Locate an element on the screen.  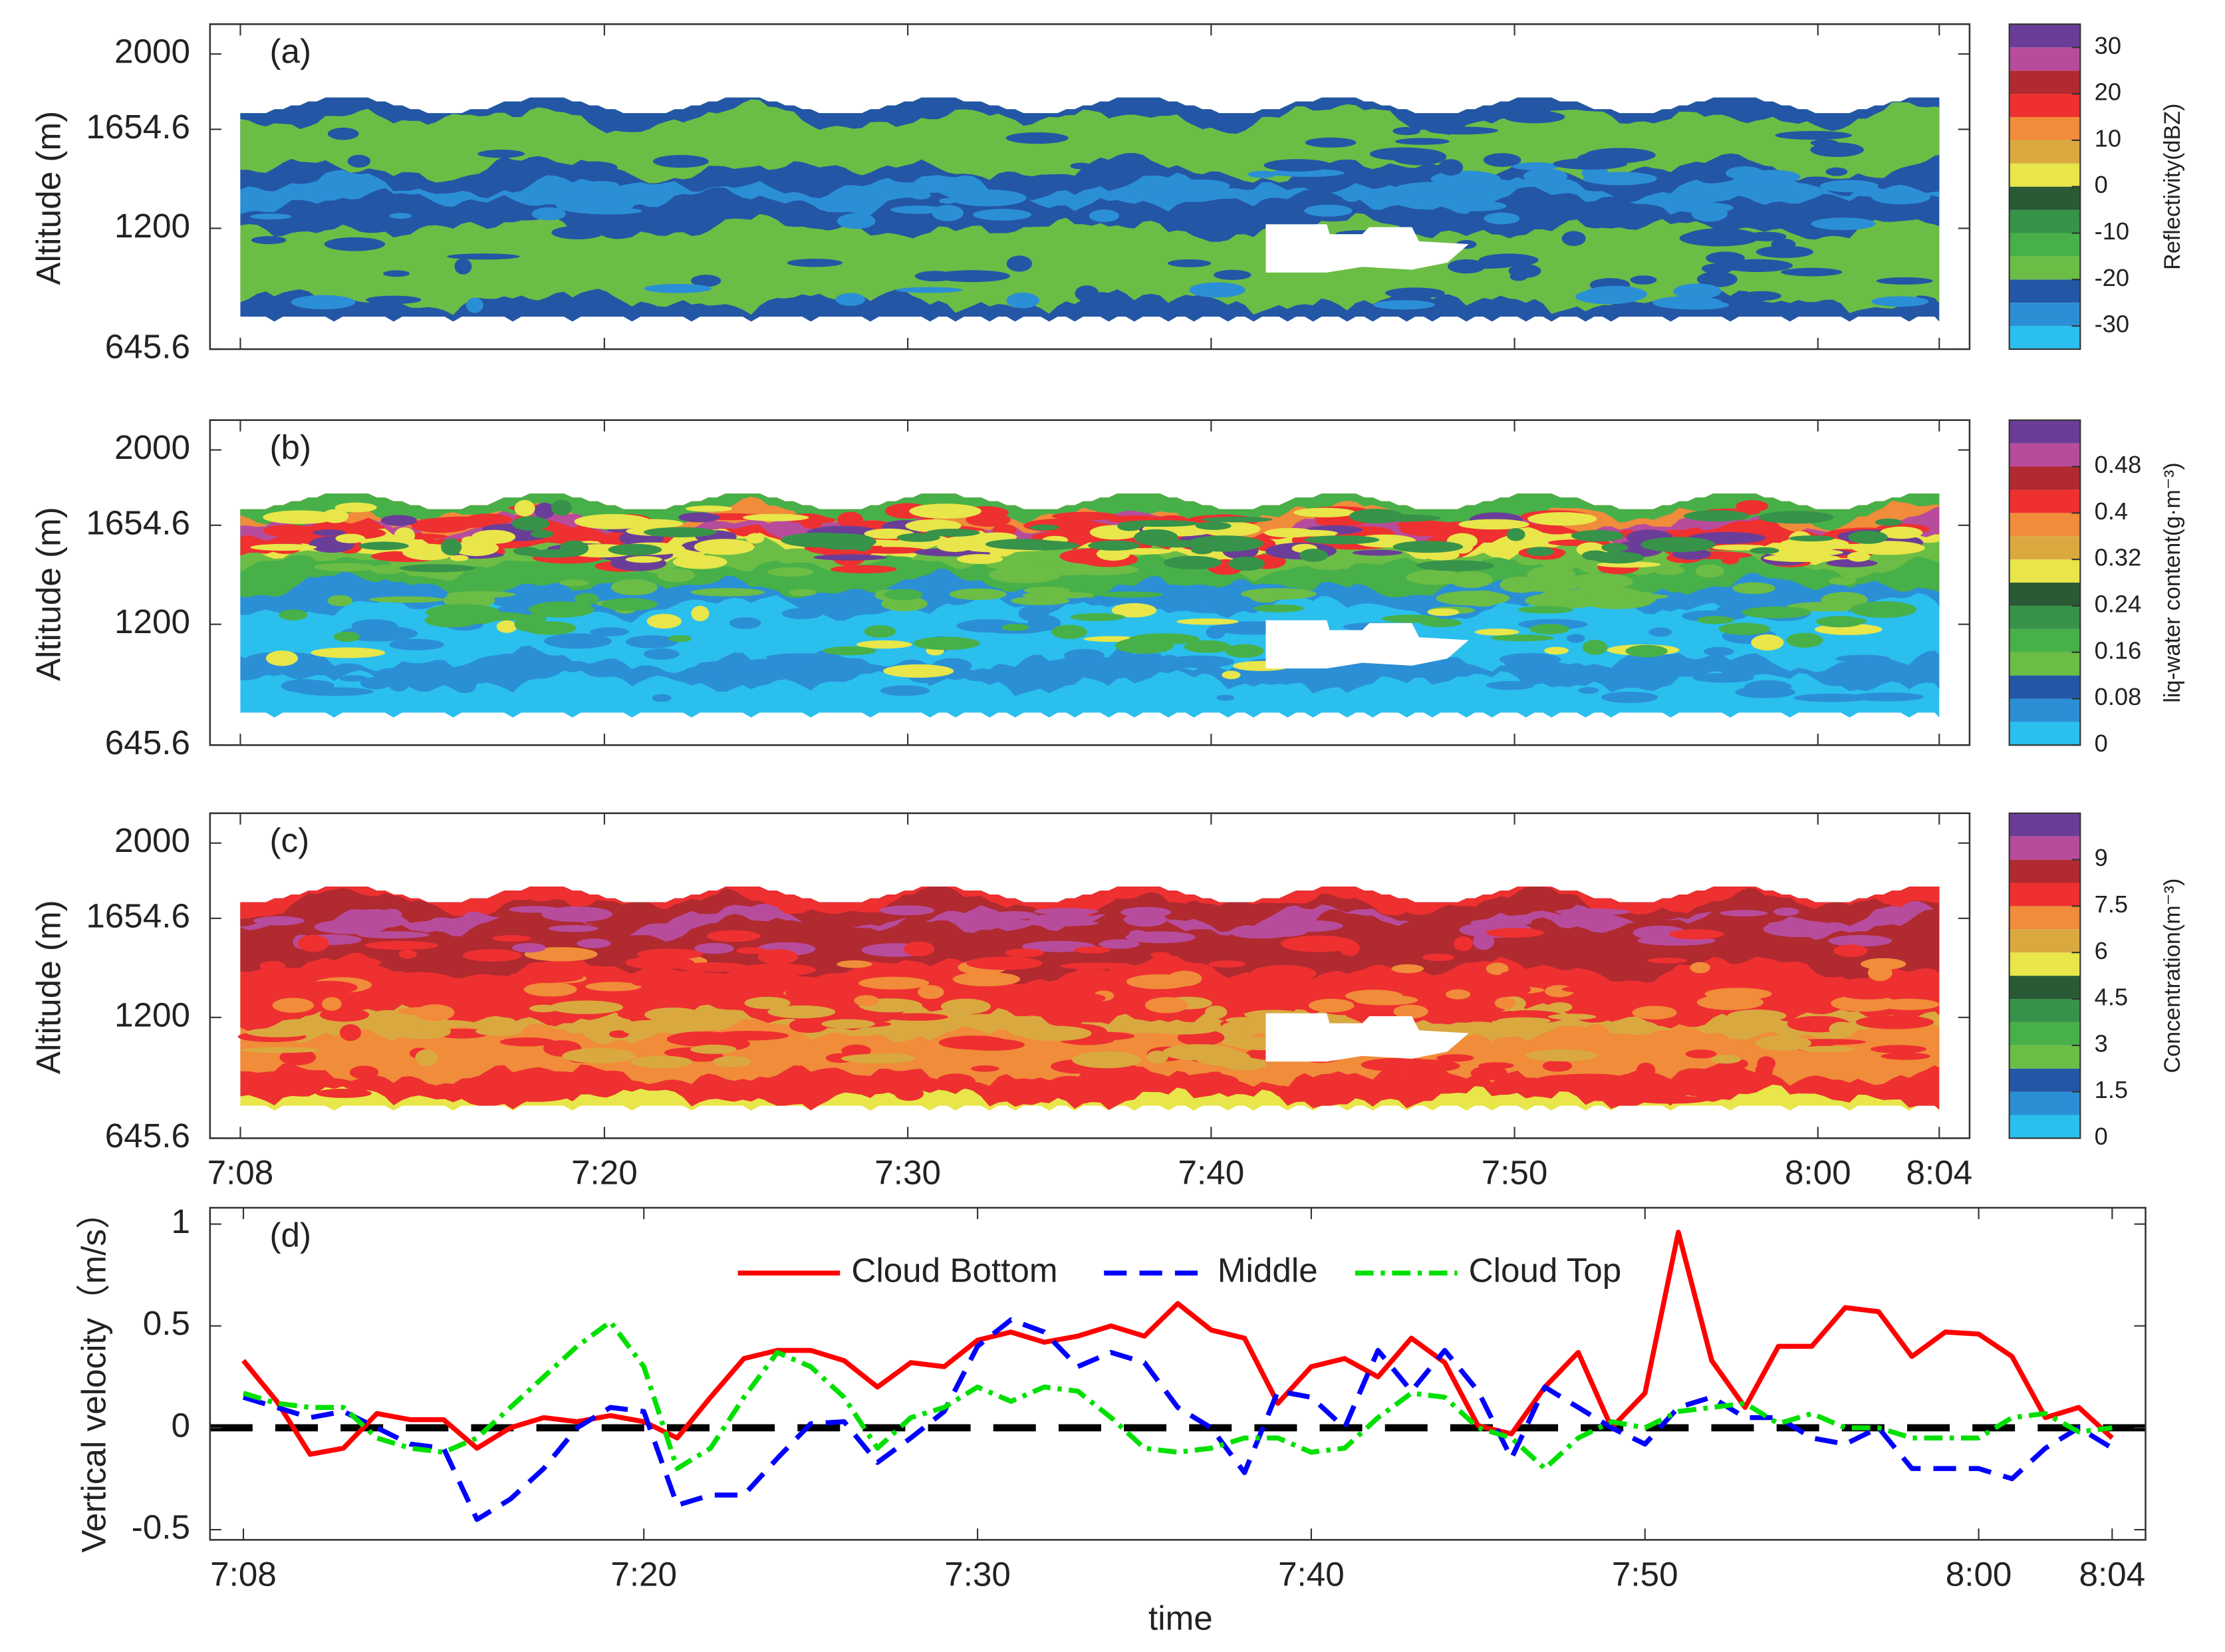
panel-label: (c) is located at coordinates (289, 840).